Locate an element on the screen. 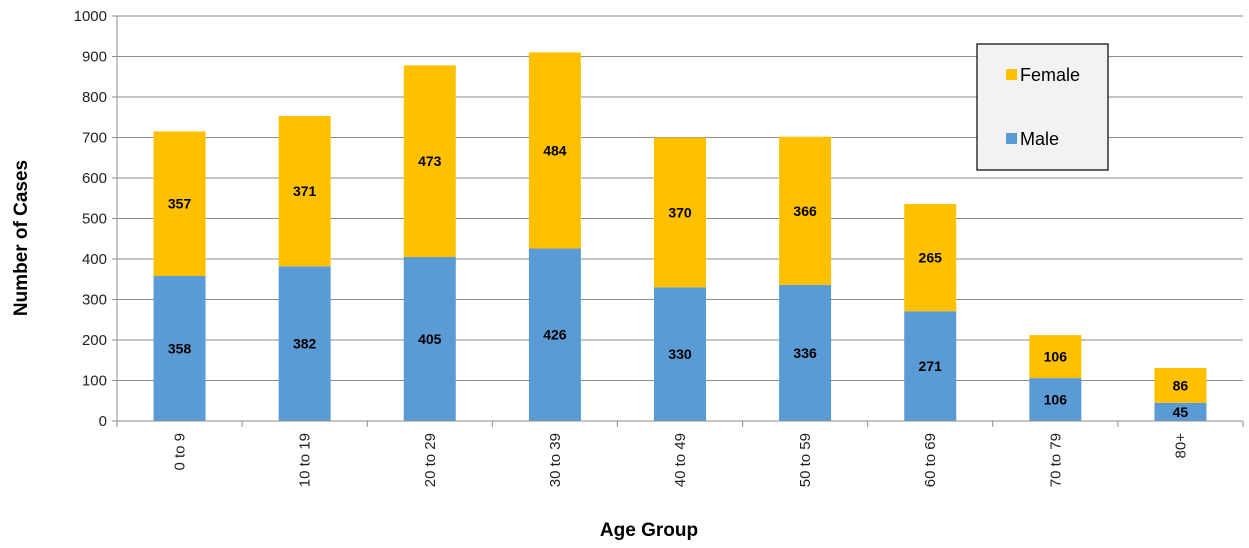 The width and height of the screenshot is (1249, 548). y-tick-label: 0 is located at coordinates (103, 421).